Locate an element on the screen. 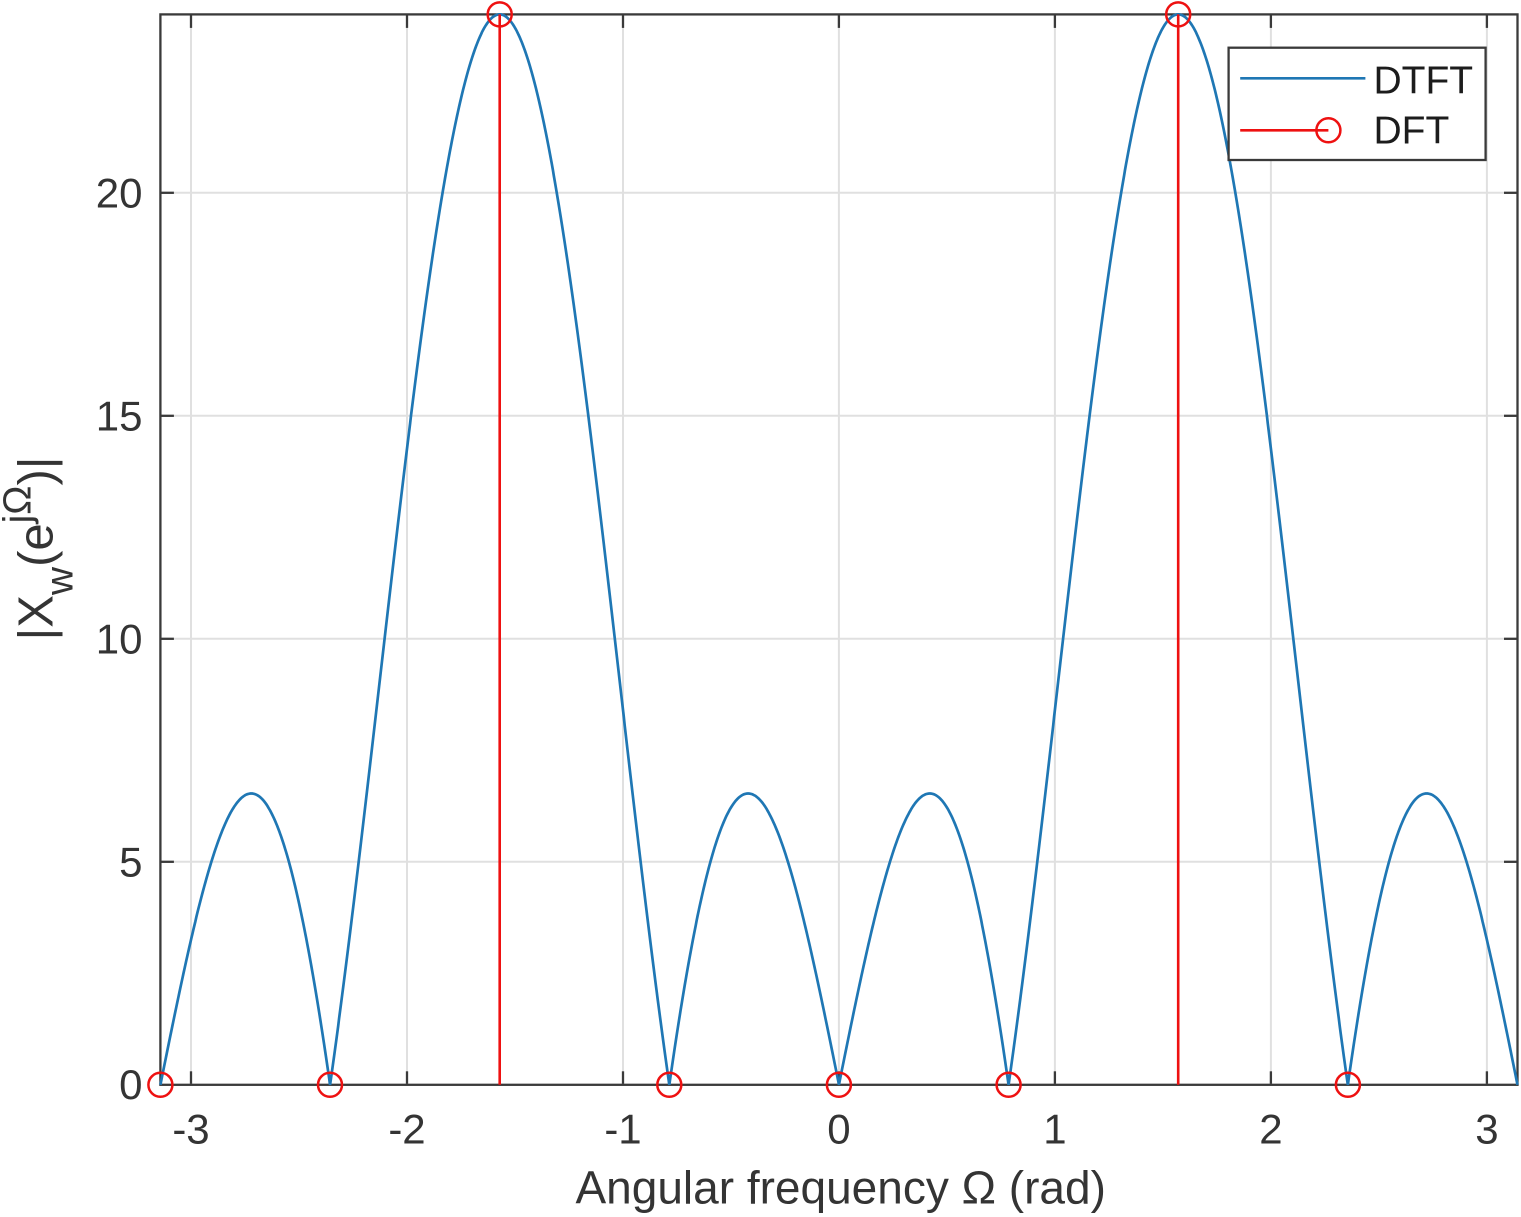  svg-text: 3 is located at coordinates (1486, 1129).